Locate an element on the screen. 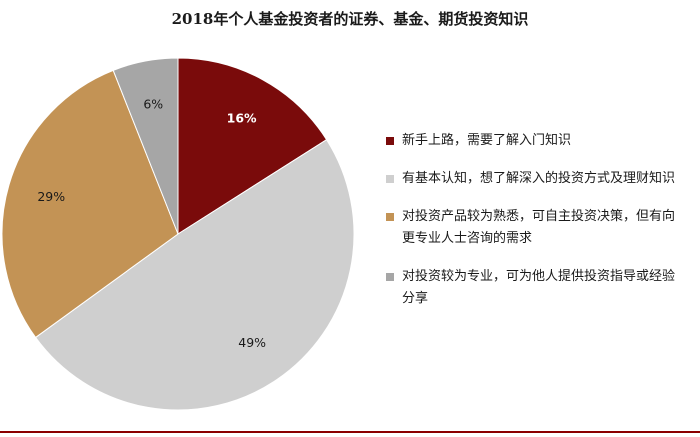  legend-label: 有基本认知，想了解深入的投资方式及理财知识 is located at coordinates (539, 178).